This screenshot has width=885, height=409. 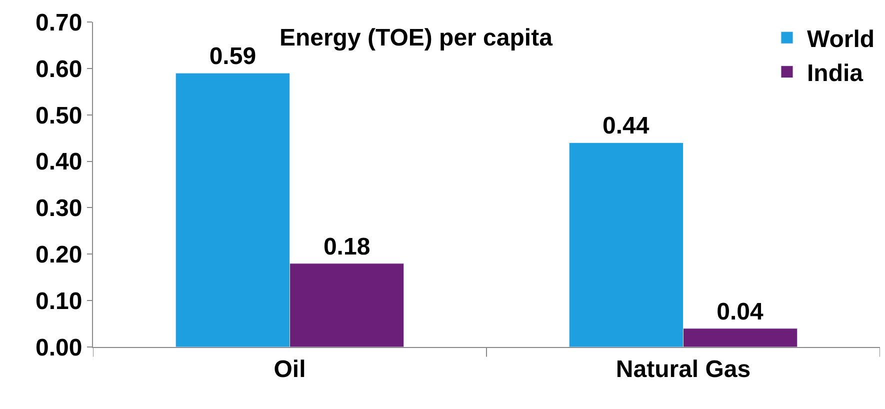 I want to click on data-label: 0.59, so click(x=232, y=56).